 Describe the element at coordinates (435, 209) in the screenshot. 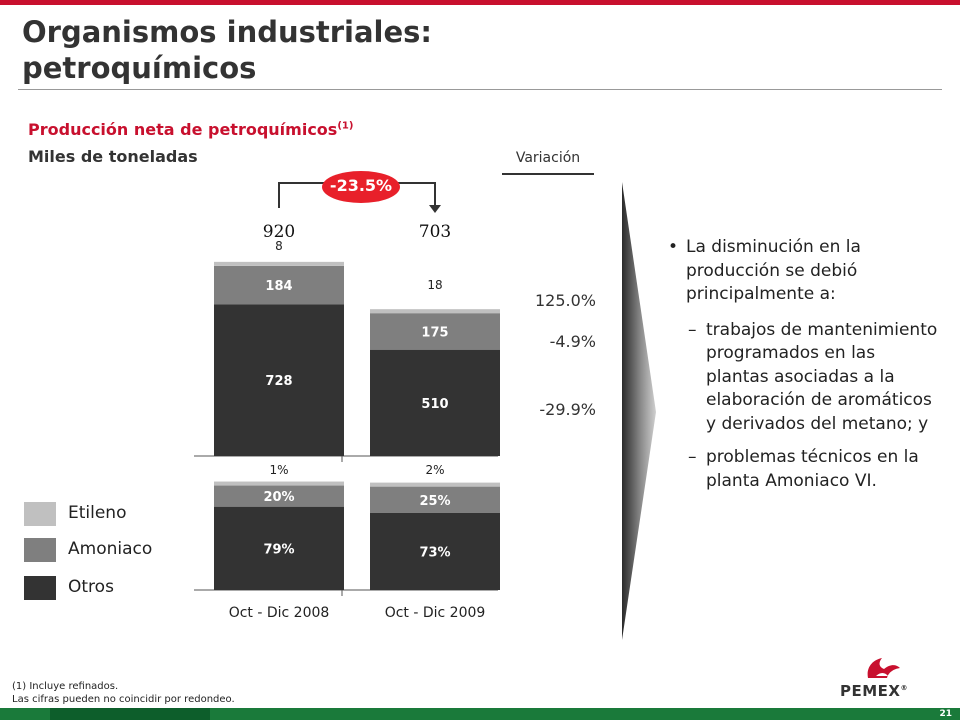

I see `change-arrowhead-icon` at that location.